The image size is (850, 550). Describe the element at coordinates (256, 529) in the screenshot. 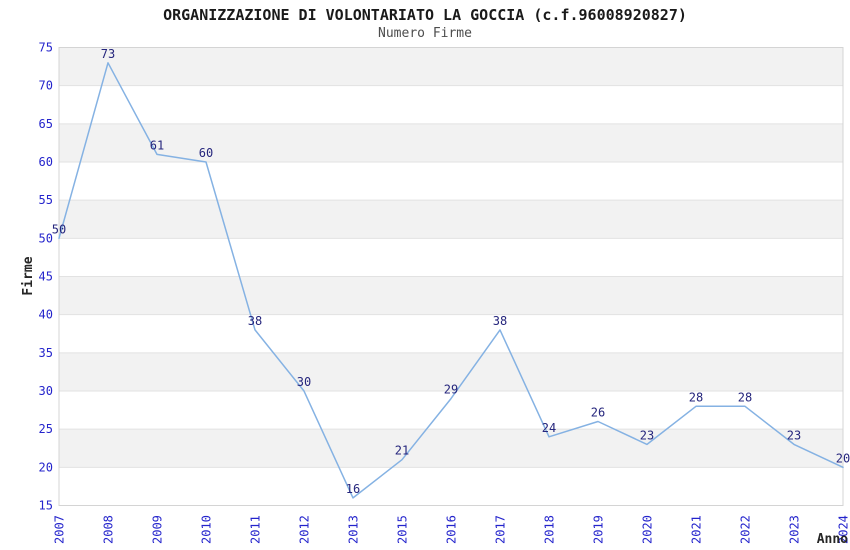

I see `x-tick-label: 2011` at that location.